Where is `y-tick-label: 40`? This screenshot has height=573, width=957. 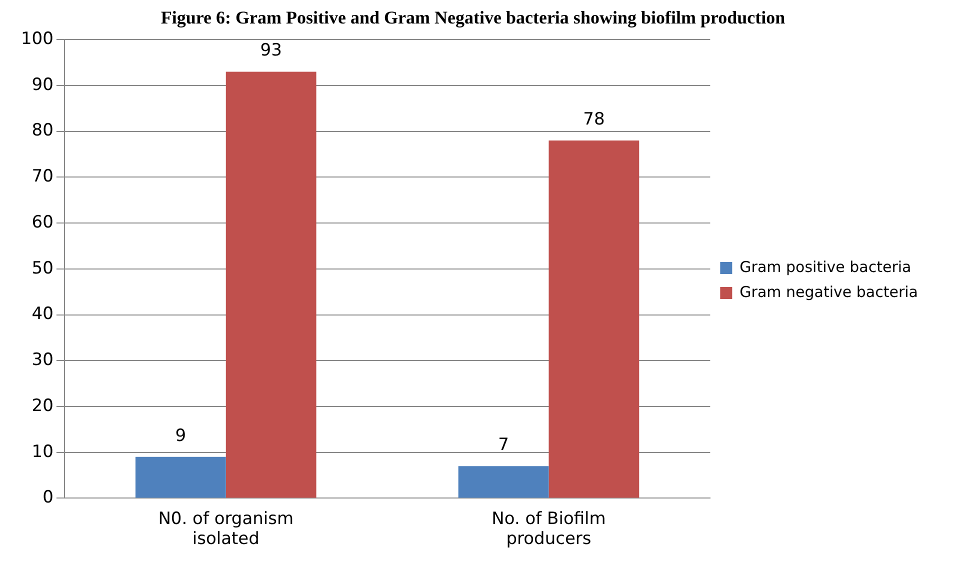
y-tick-label: 40 is located at coordinates (43, 314).